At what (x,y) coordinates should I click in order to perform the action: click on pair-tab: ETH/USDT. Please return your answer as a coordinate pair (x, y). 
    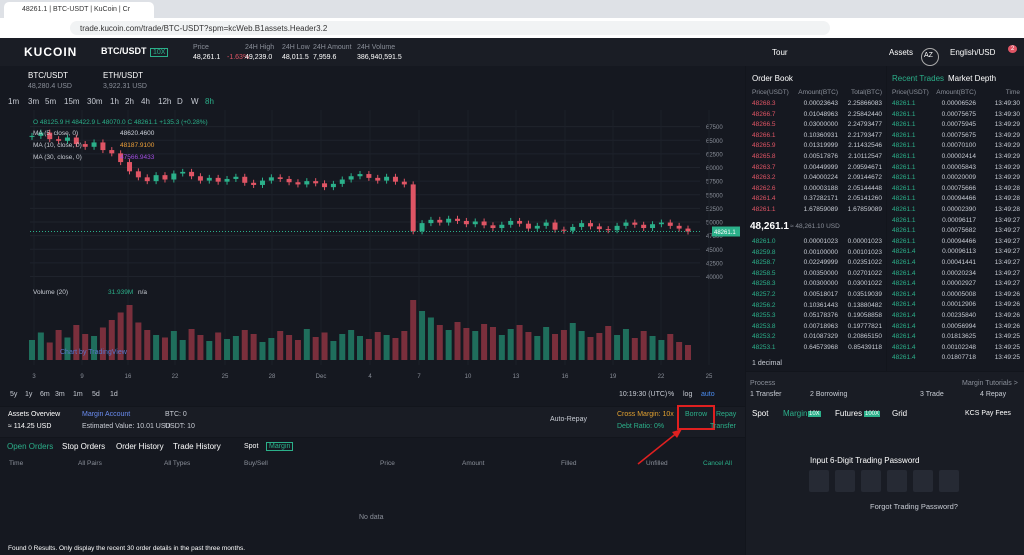
    Looking at the image, I should click on (123, 75).